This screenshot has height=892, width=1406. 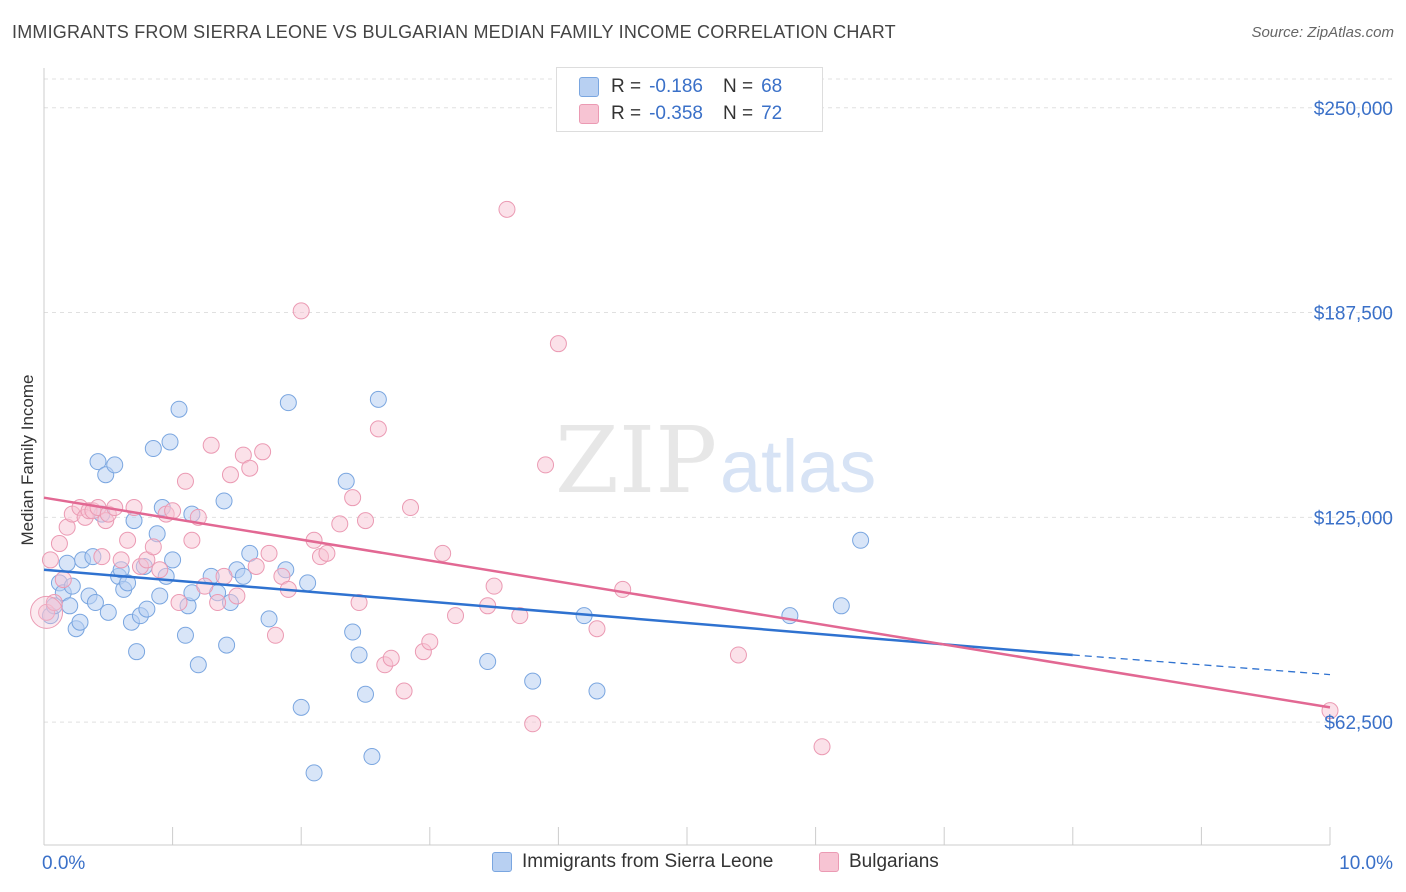 What do you see at coordinates (27, 459) in the screenshot?
I see `y-axis-title: Median Family Income` at bounding box center [27, 459].